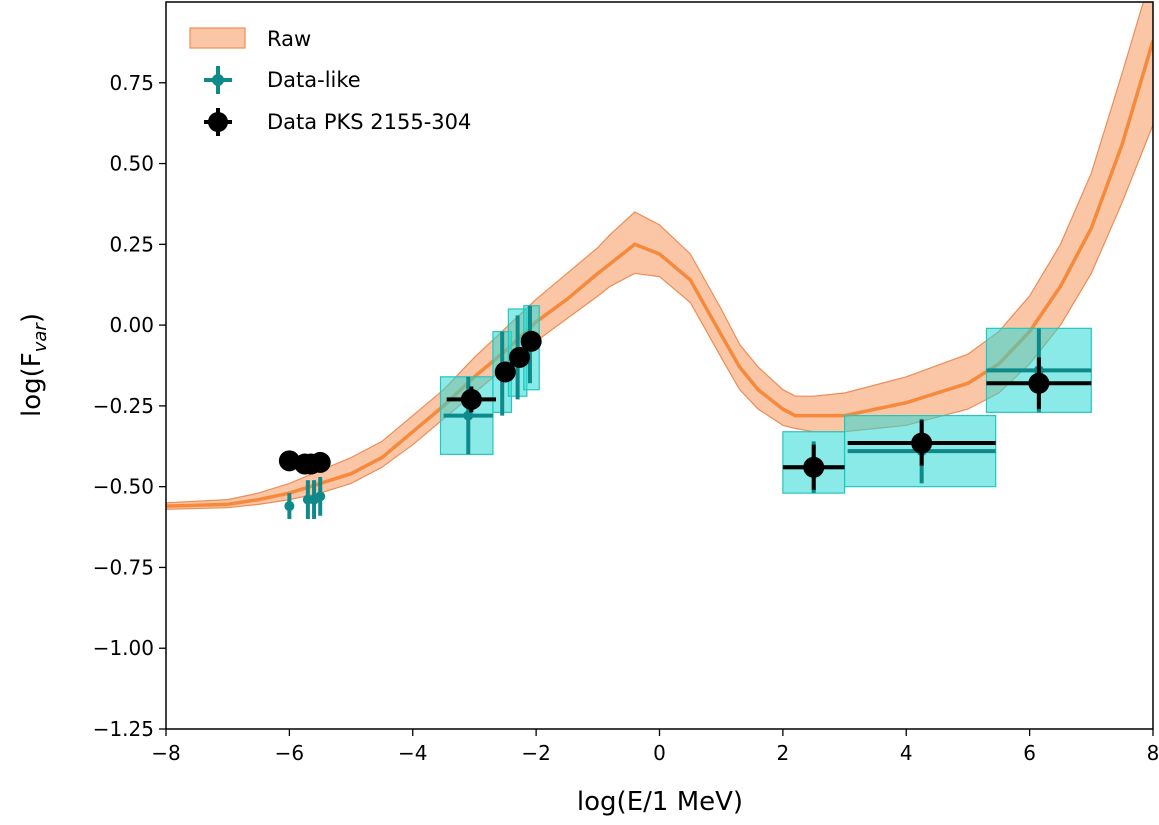 The image size is (1159, 825). Describe the element at coordinates (123, 406) in the screenshot. I see `y-tick-label-4: −0.25` at that location.